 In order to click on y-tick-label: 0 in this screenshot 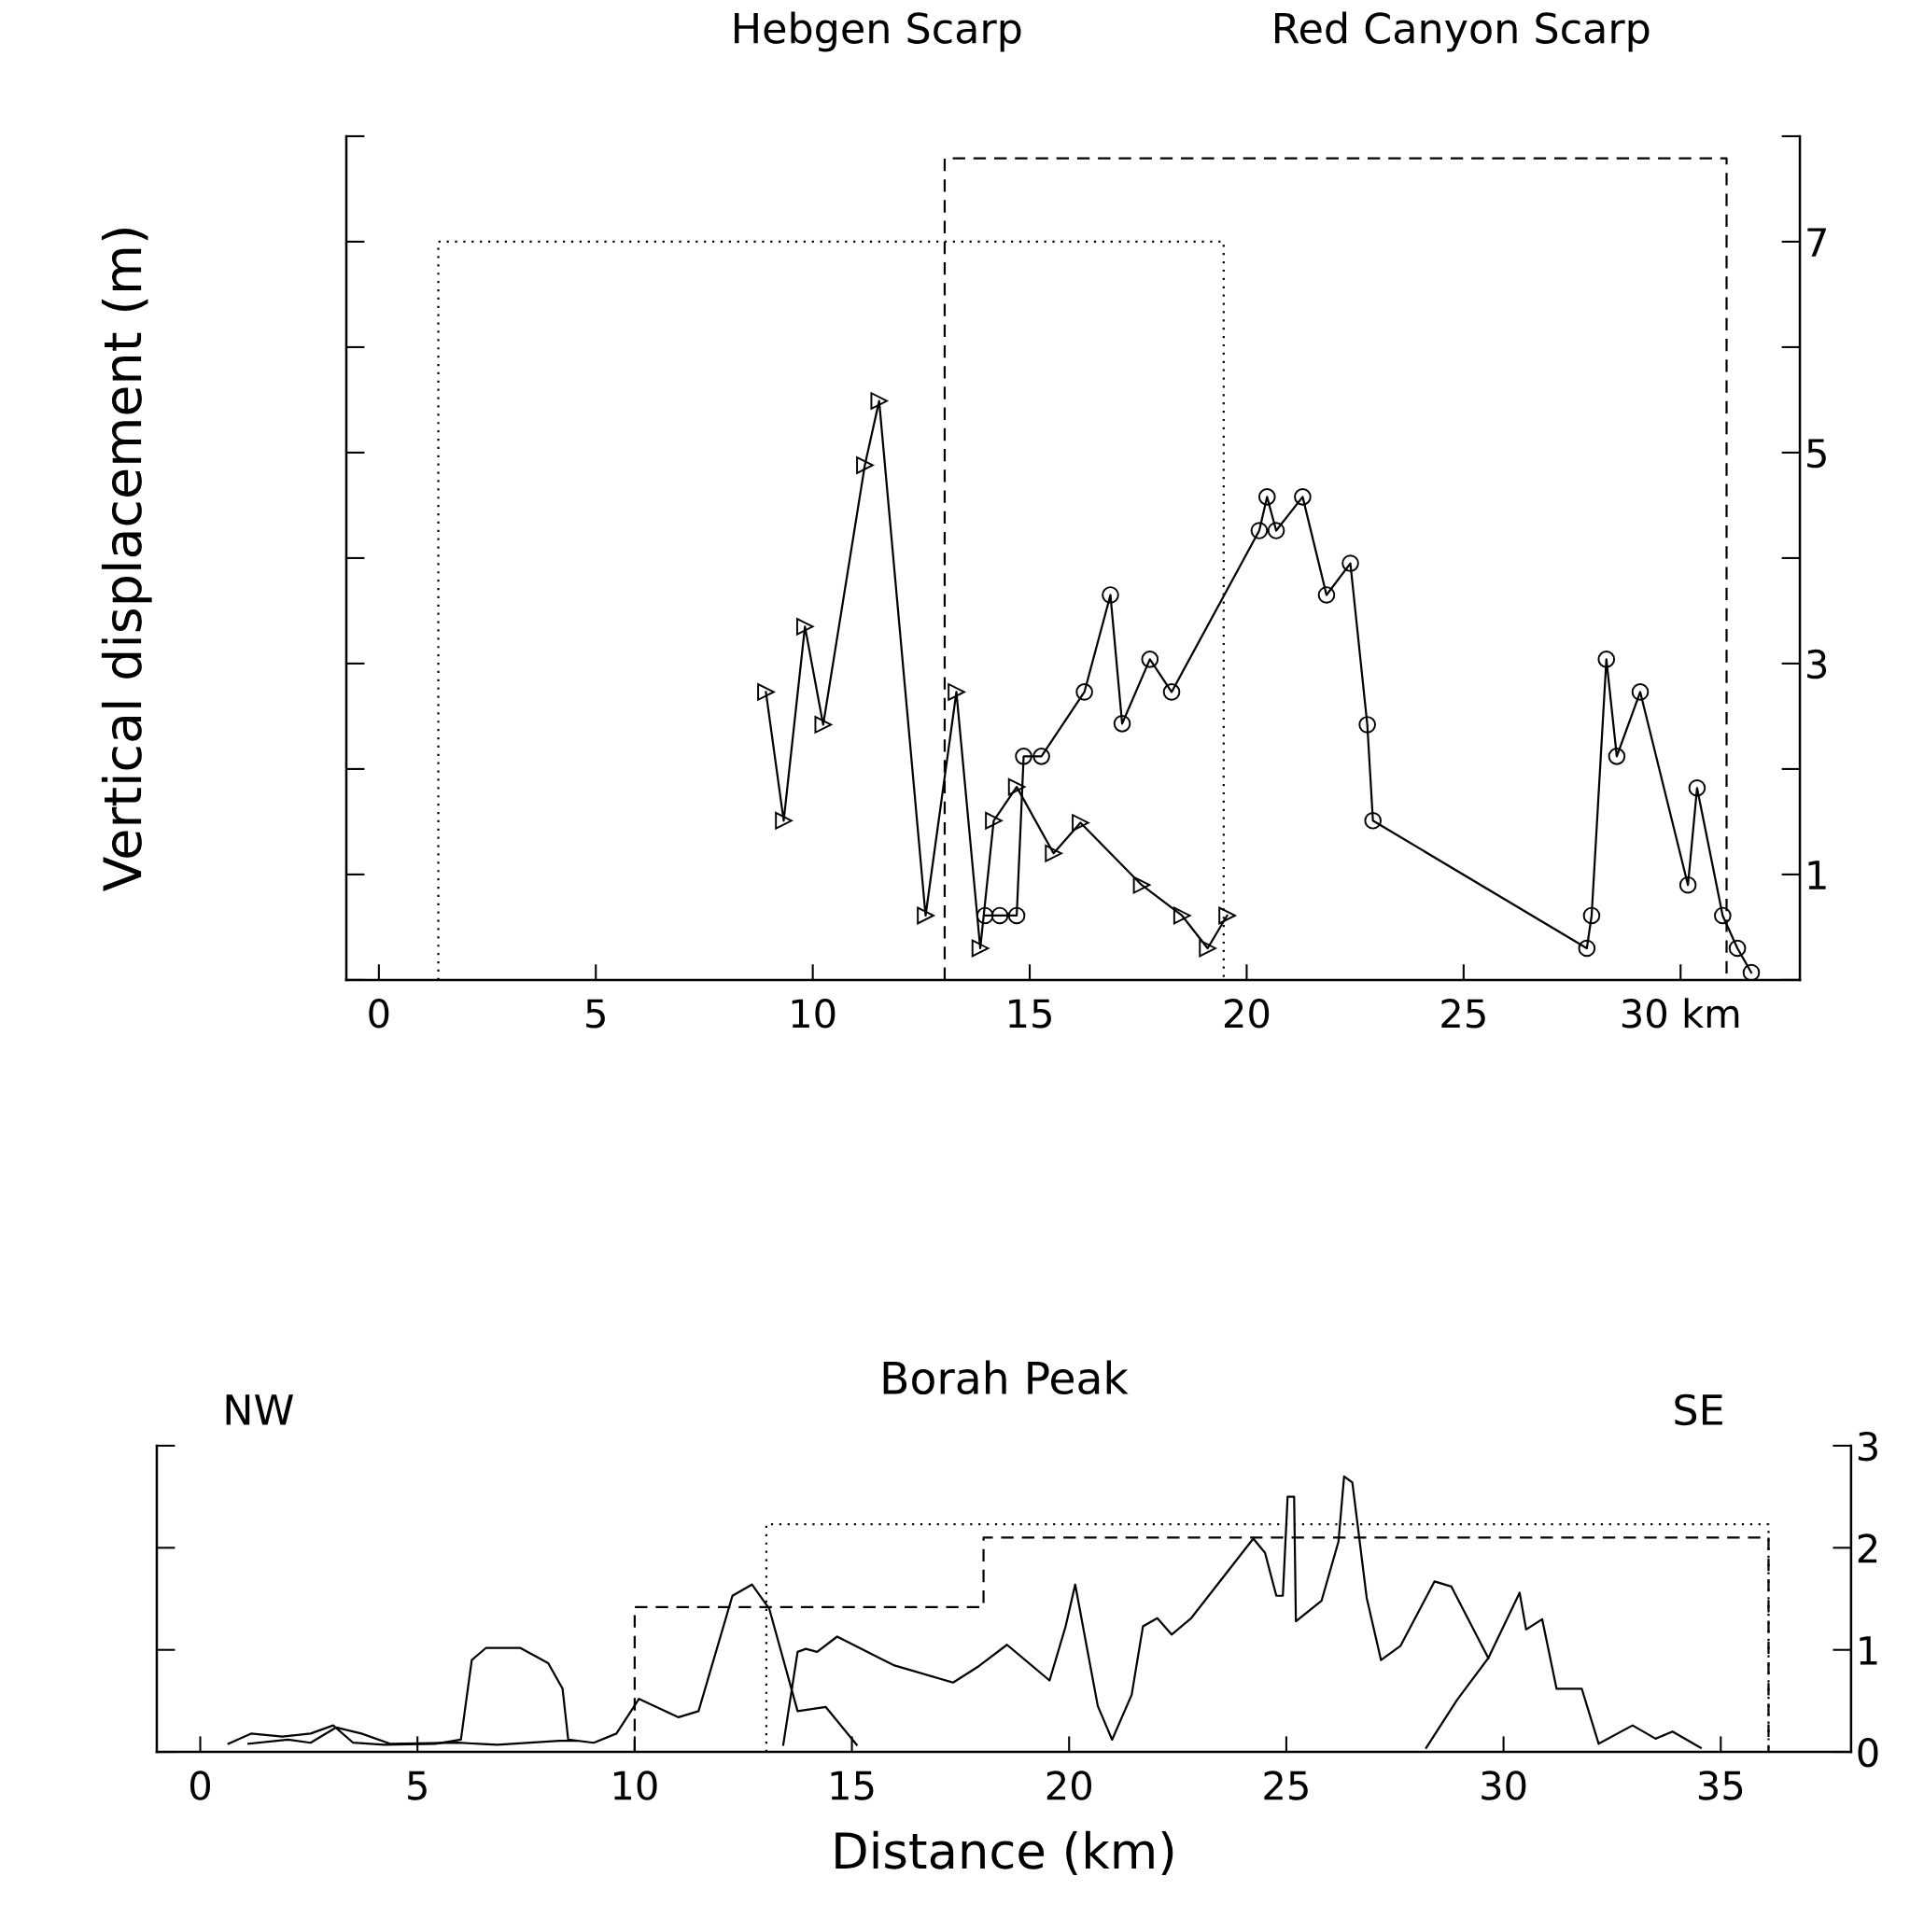, I will do `click(1868, 1752)`.